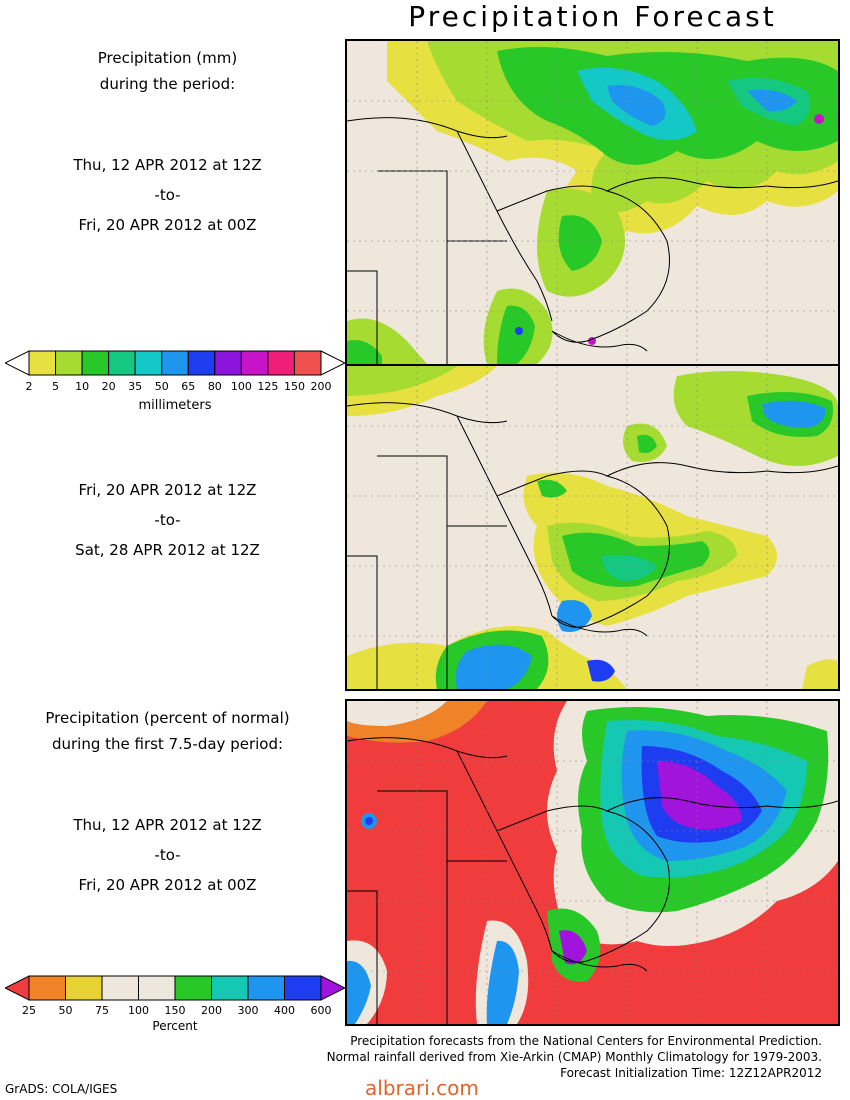  What do you see at coordinates (248, 1010) in the screenshot?
I see `percent-colorbar-tick-label: 300` at bounding box center [248, 1010].